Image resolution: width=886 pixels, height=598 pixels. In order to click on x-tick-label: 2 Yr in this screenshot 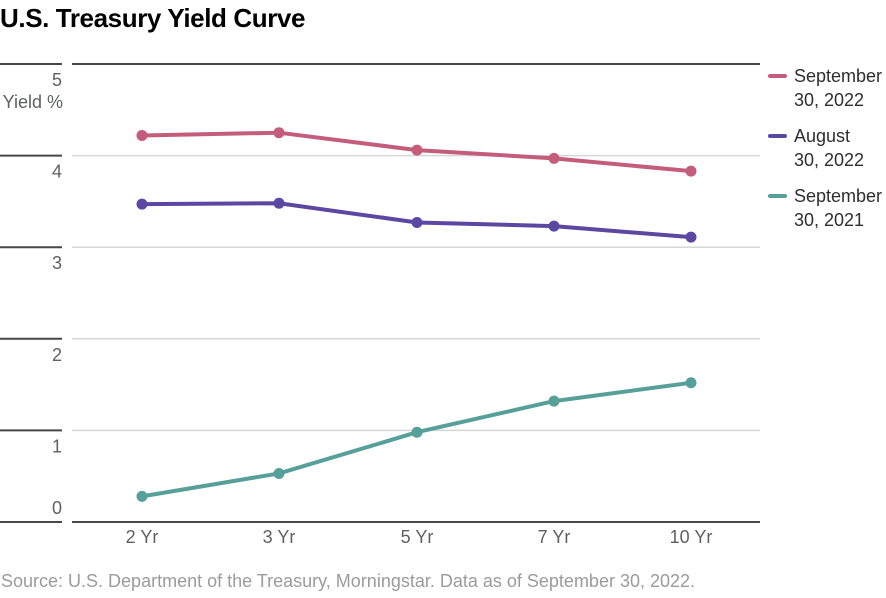, I will do `click(142, 537)`.